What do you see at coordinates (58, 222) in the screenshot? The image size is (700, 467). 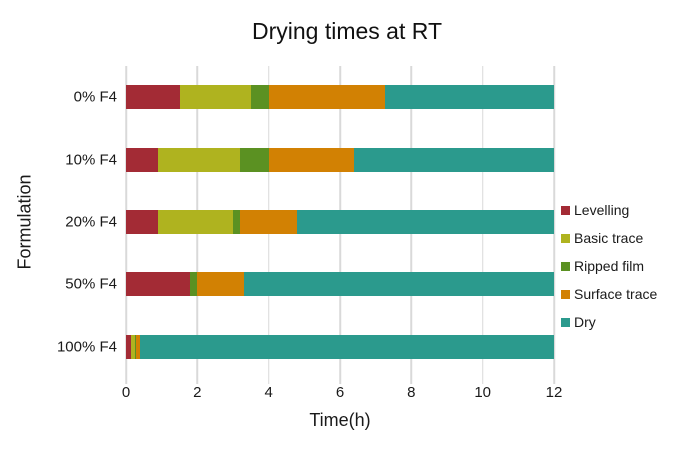 I see `y-axis-category-labels: 0% F4 10% F4 20% F4 50% F4 100% F4` at bounding box center [58, 222].